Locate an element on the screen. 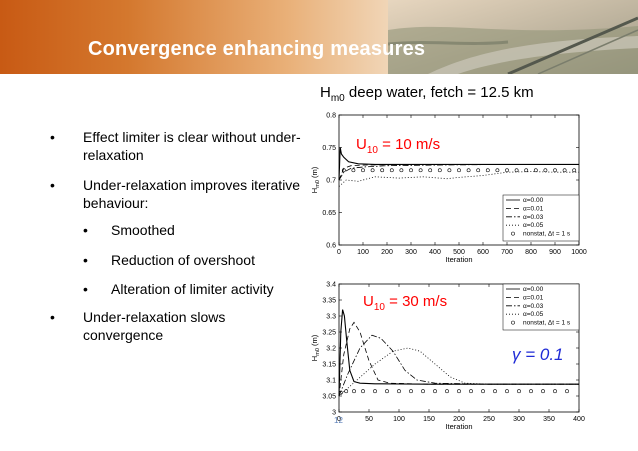 The height and width of the screenshot is (451, 638). y-tick-label: 0.65 is located at coordinates (329, 213).